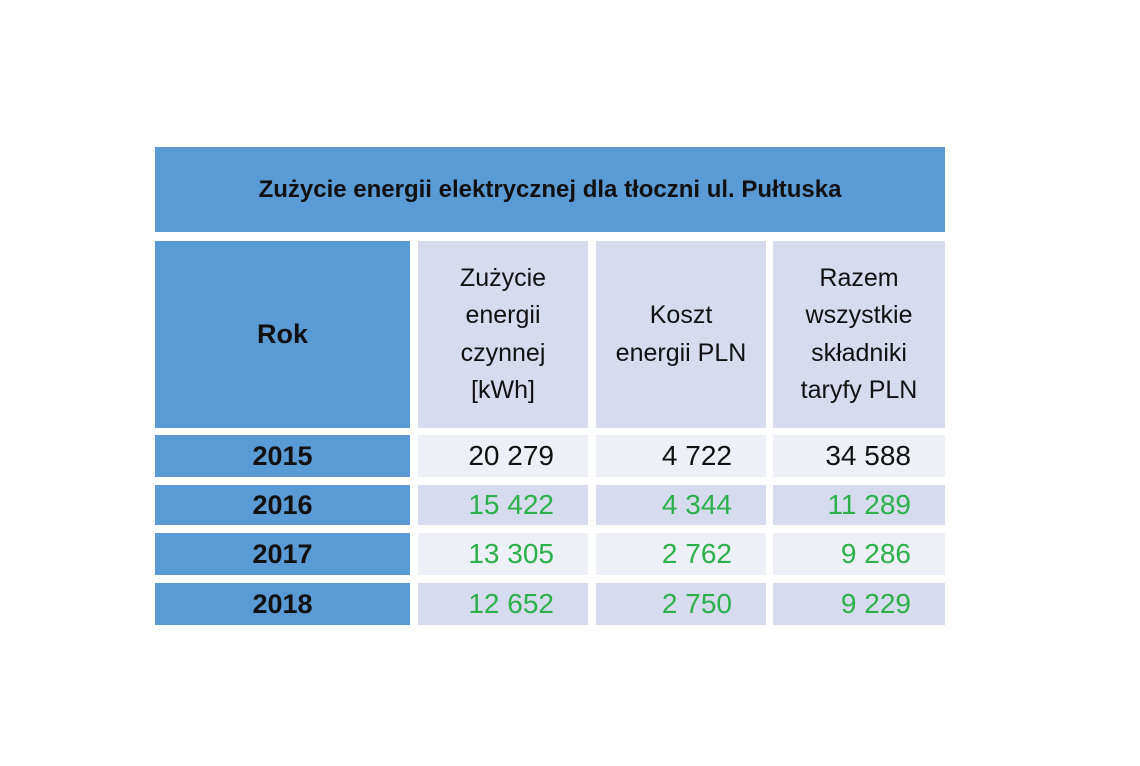  What do you see at coordinates (282, 604) in the screenshot?
I see `year-cell: 2018` at bounding box center [282, 604].